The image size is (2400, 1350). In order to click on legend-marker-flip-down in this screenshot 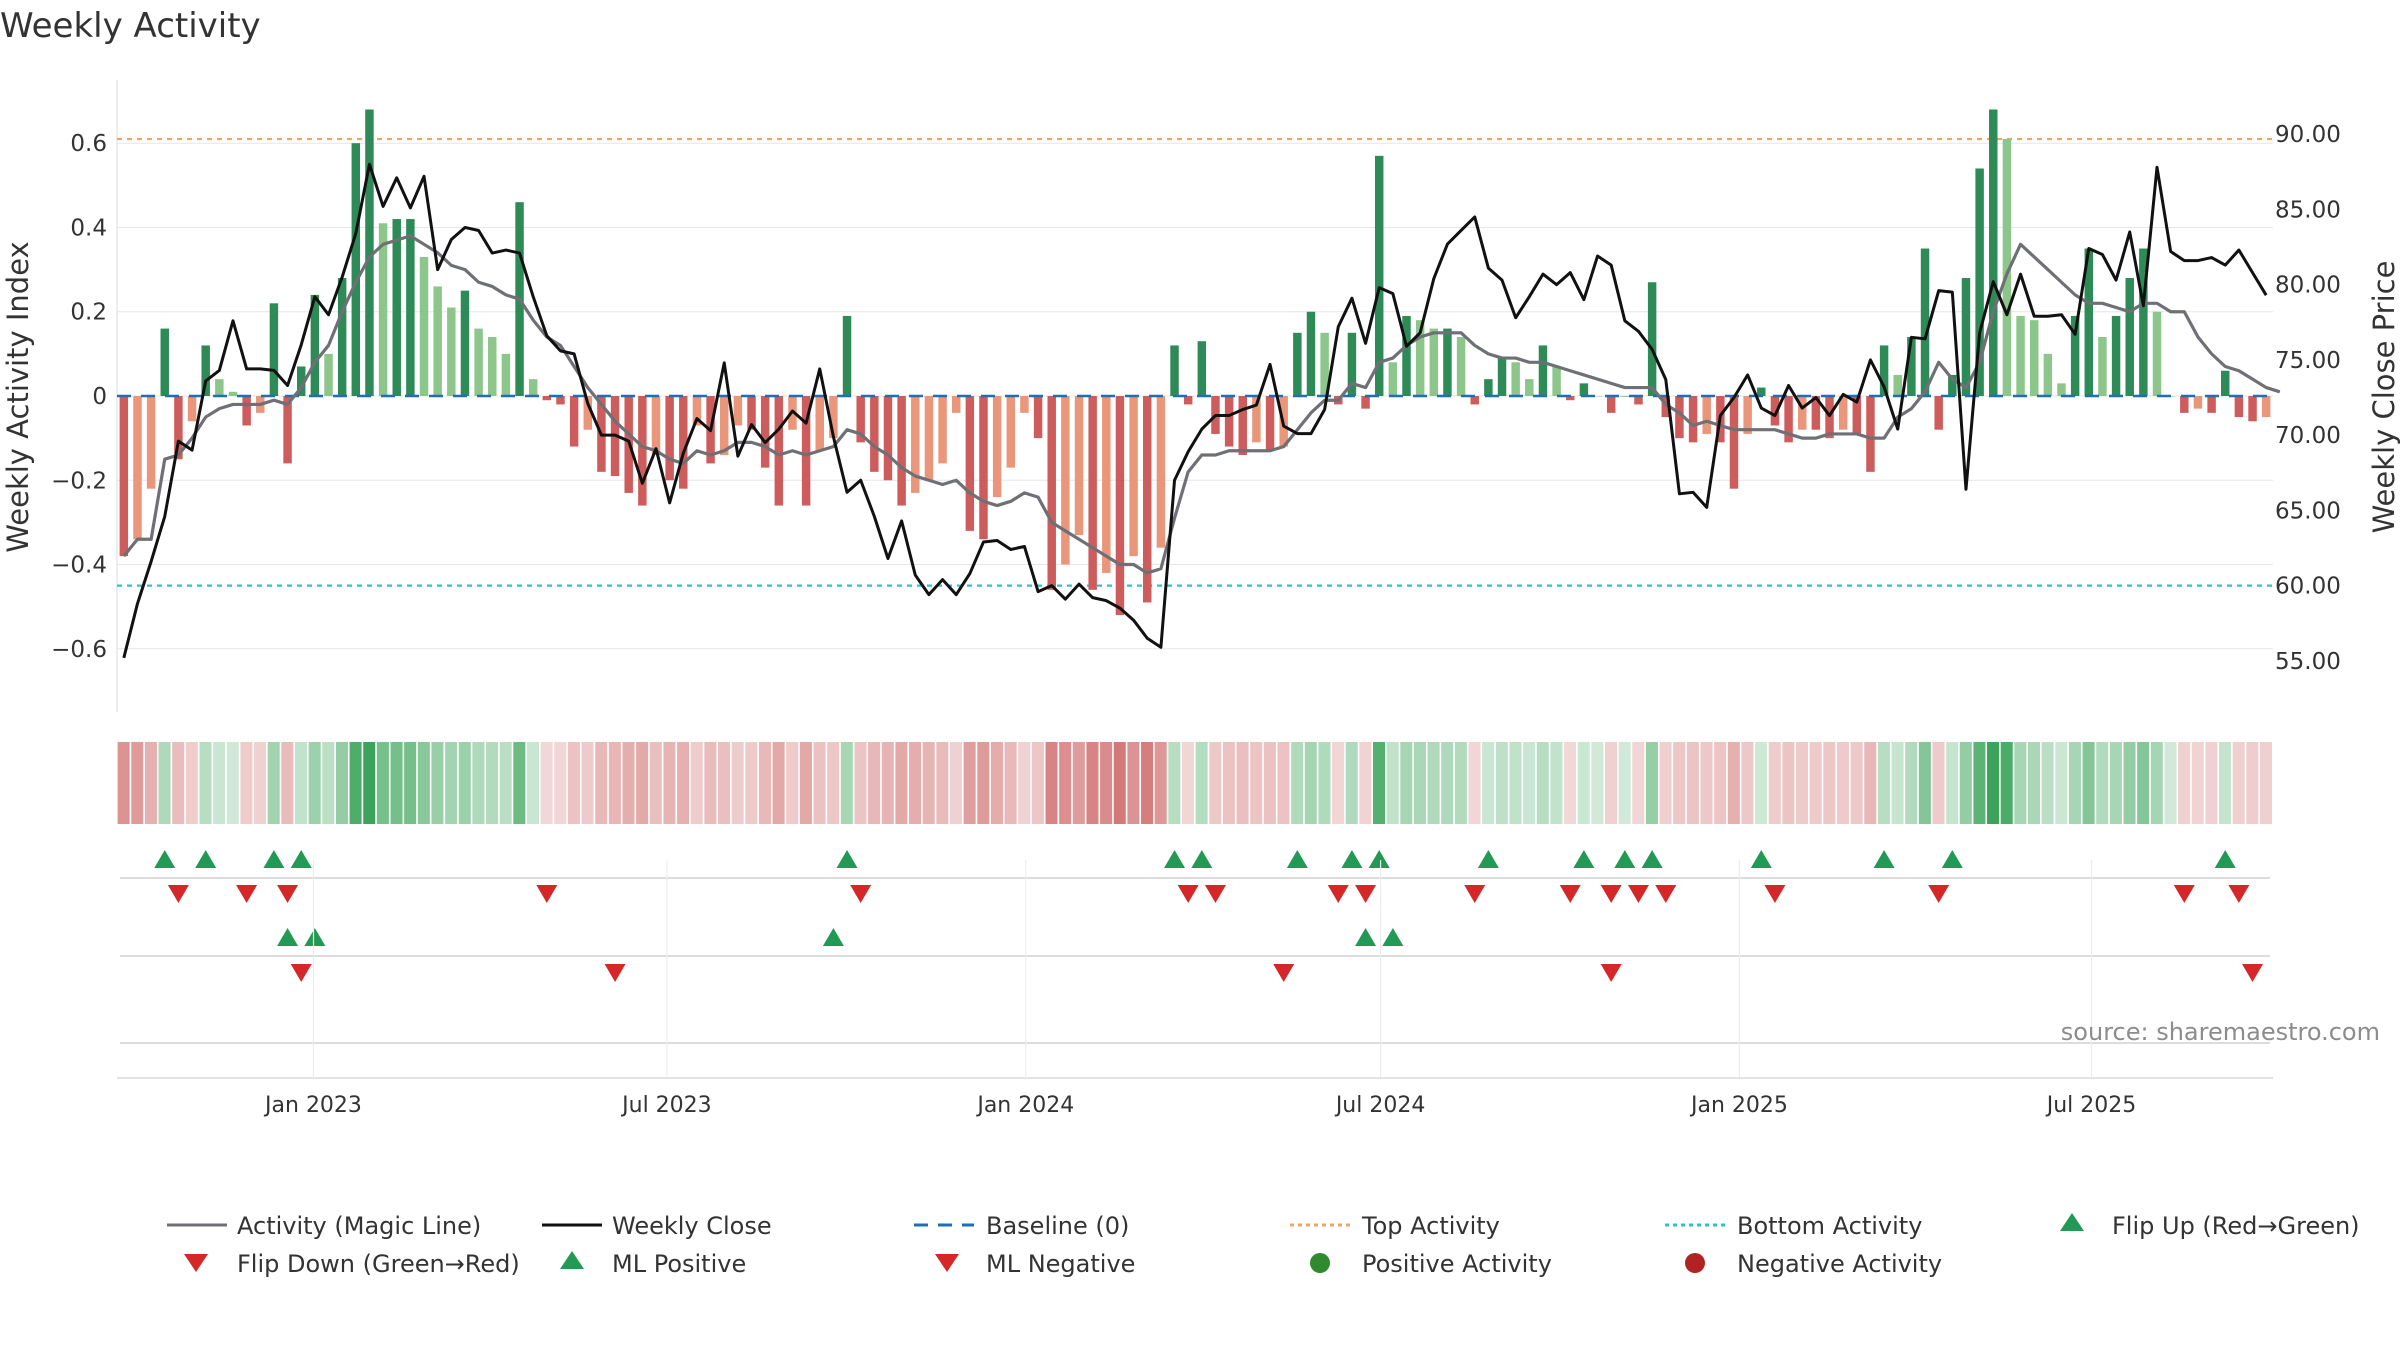, I will do `click(196, 1263)`.